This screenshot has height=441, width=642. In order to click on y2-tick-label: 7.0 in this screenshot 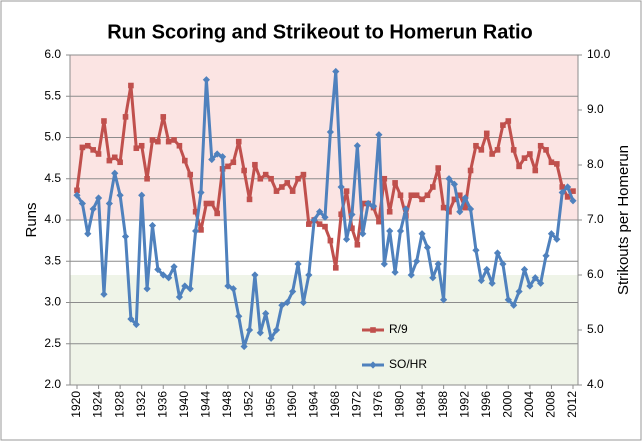, I will do `click(595, 219)`.